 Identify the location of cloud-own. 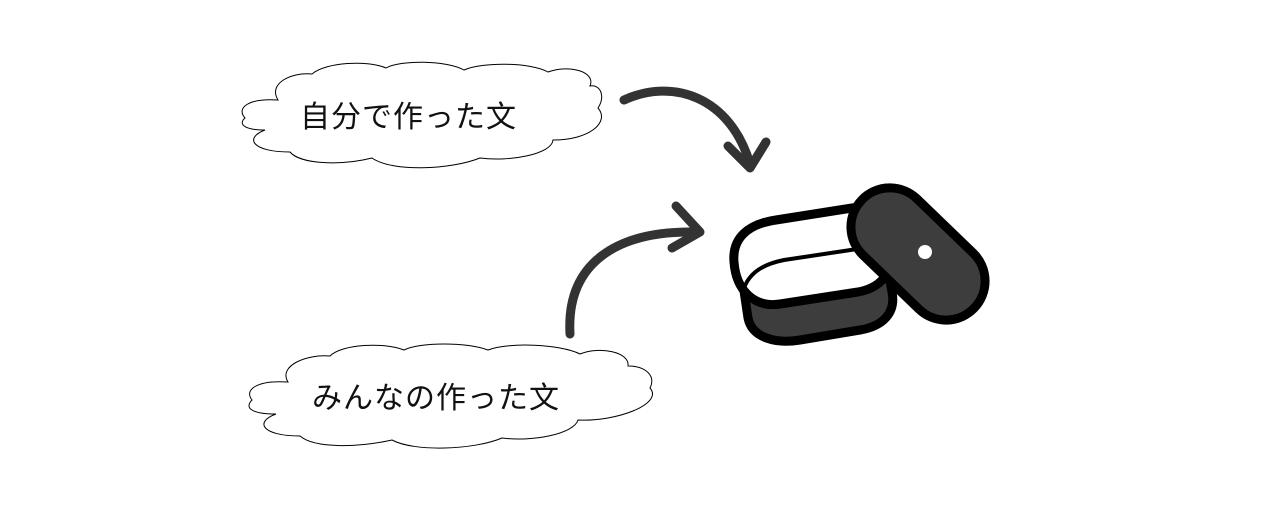
(422, 115).